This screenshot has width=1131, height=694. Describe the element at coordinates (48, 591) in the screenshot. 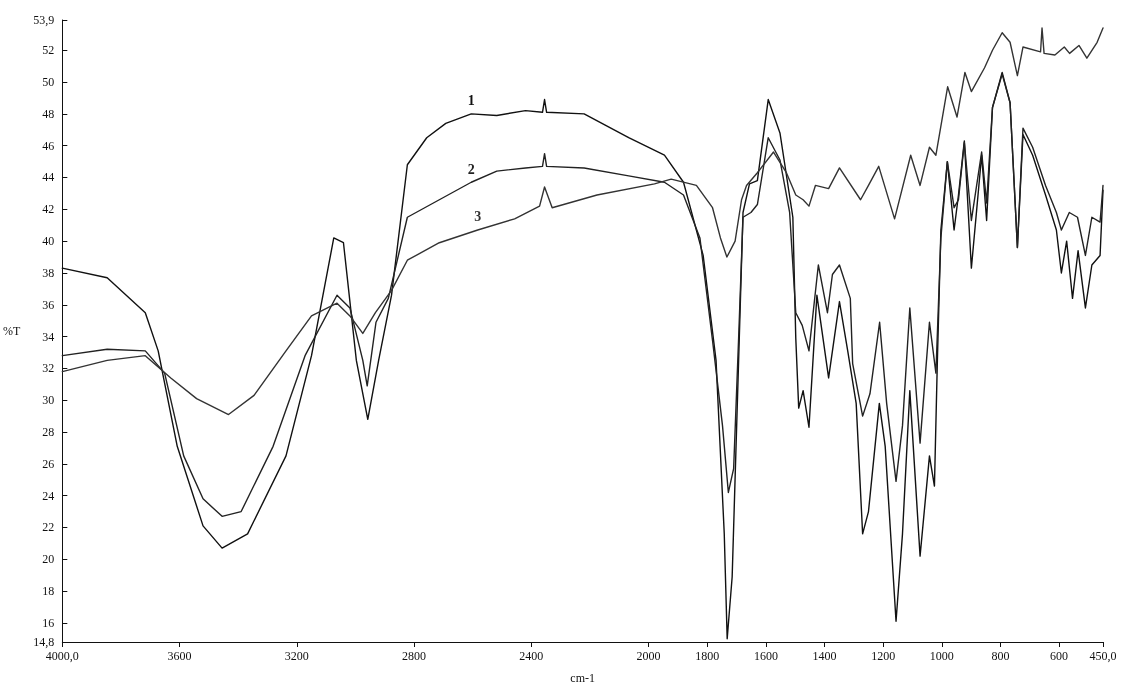

I see `y-tick-label: 18` at that location.